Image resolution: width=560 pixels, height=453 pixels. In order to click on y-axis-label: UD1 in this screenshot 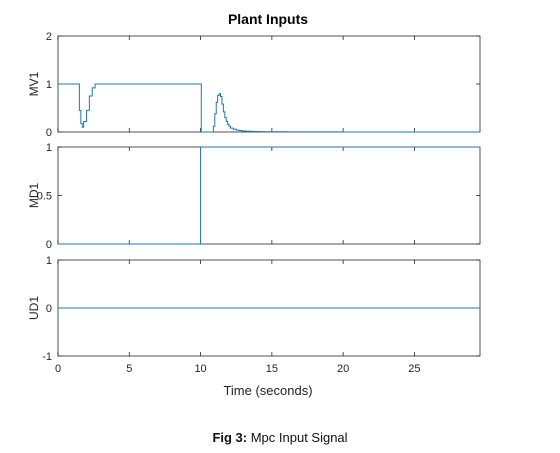, I will do `click(34, 308)`.